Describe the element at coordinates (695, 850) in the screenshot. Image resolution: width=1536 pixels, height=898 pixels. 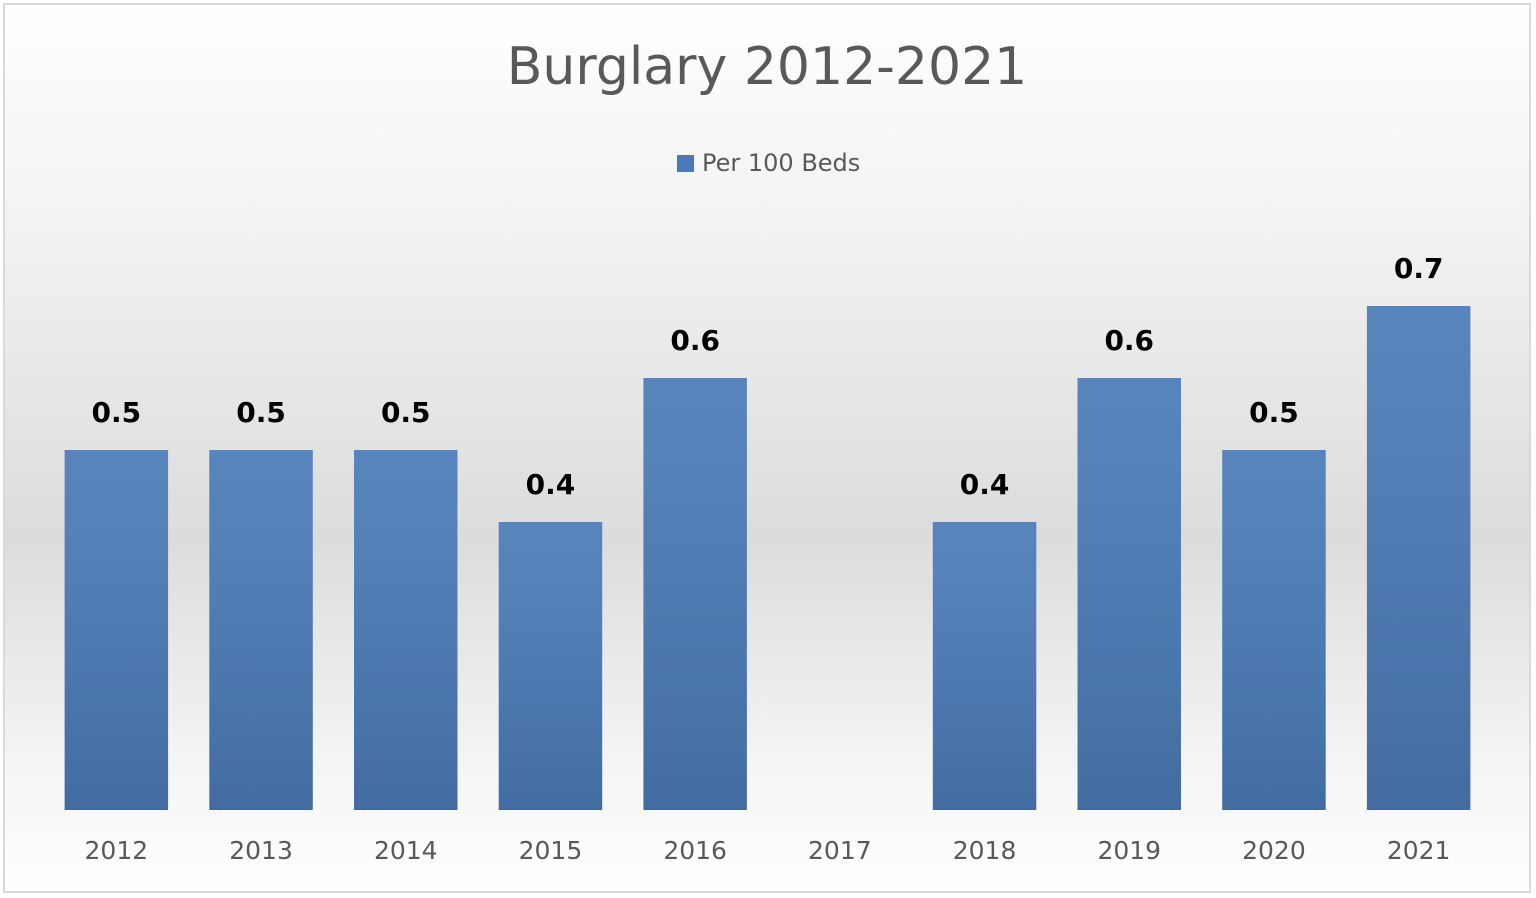
I see `x-tick-label: 2016` at that location.